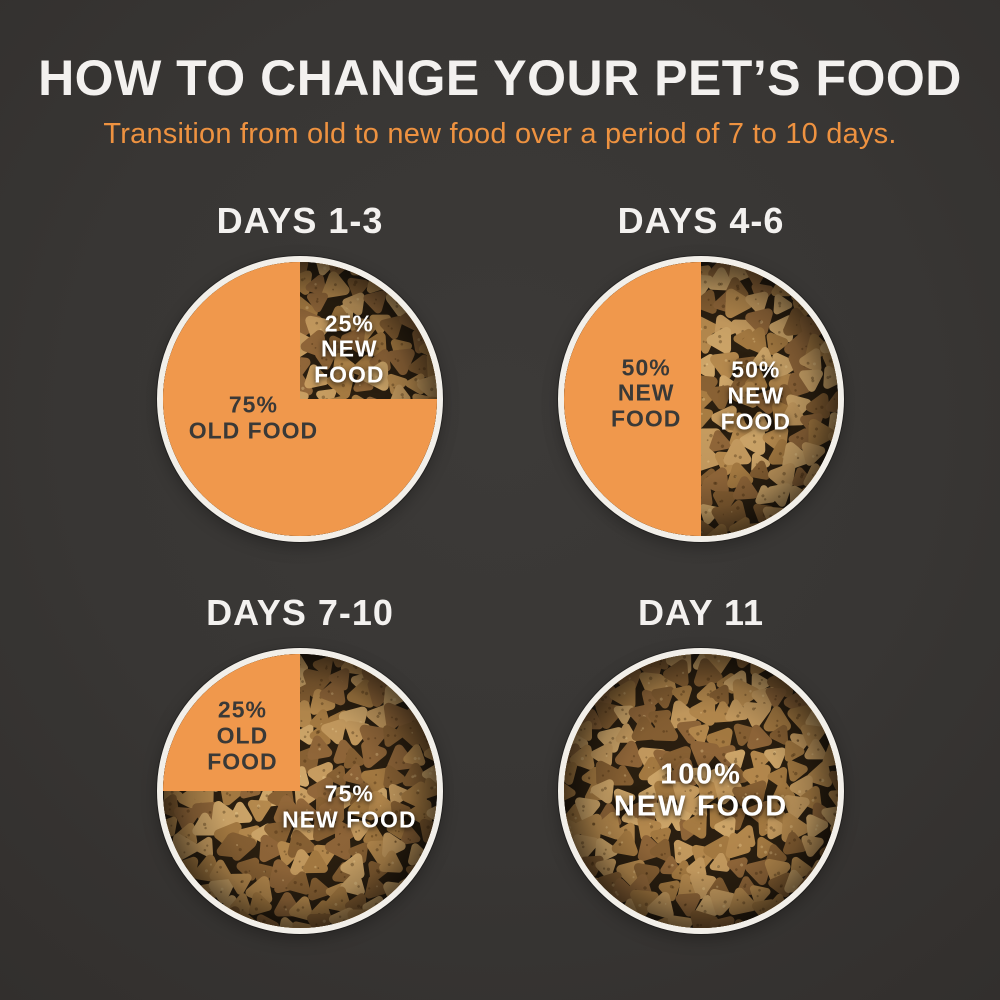 The width and height of the screenshot is (1000, 1000). I want to click on label-line: OLD, so click(242, 735).